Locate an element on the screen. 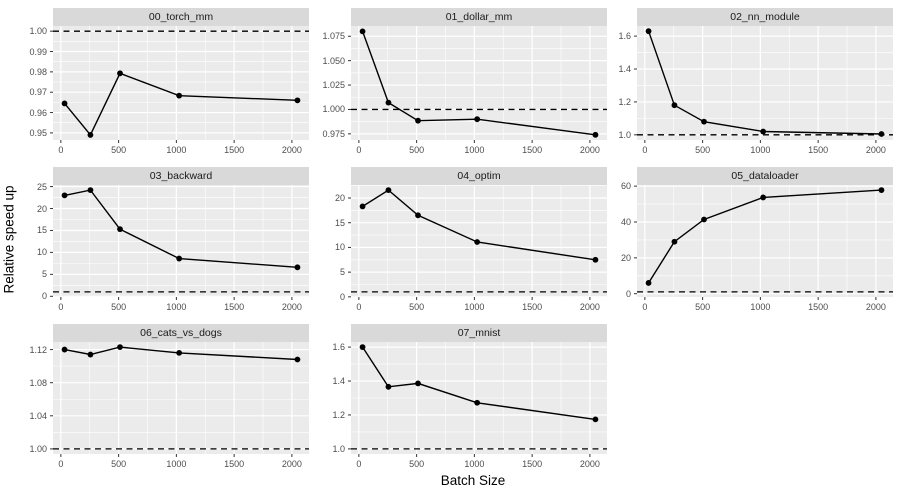 Image resolution: width=900 pixels, height=500 pixels. facet-strip-03_backward: 03_backward is located at coordinates (181, 176).